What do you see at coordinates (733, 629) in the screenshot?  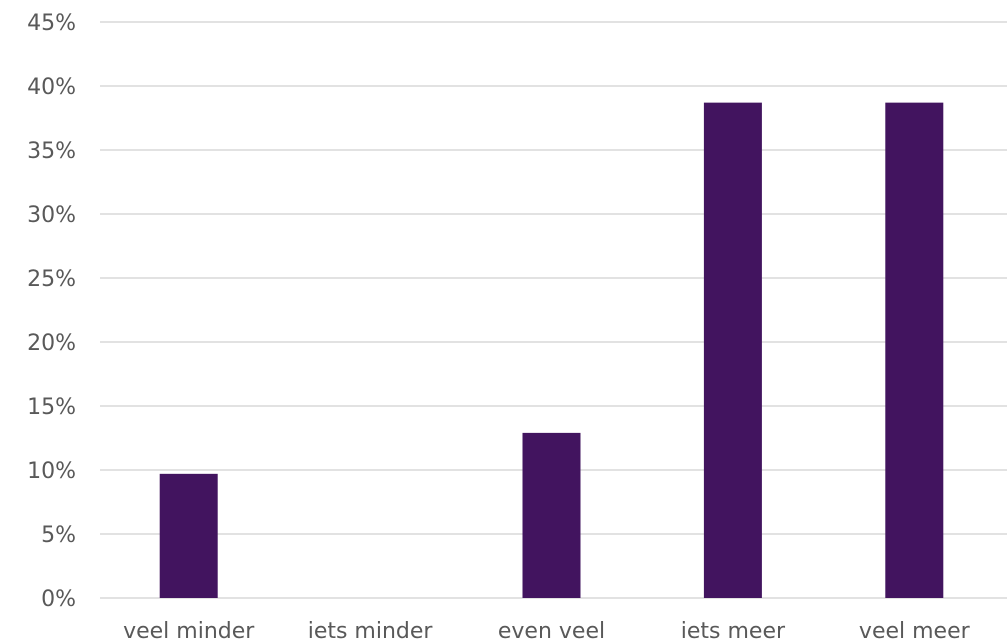 I see `x-tick-label: iets meer` at bounding box center [733, 629].